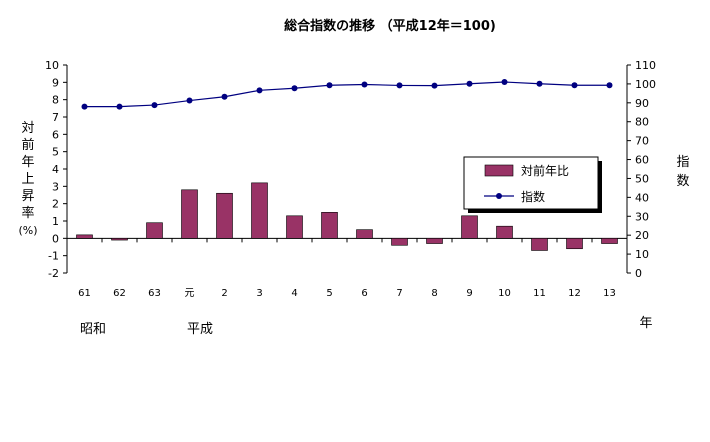  Describe the element at coordinates (53, 256) in the screenshot. I see `left-tick-label: -1` at that location.